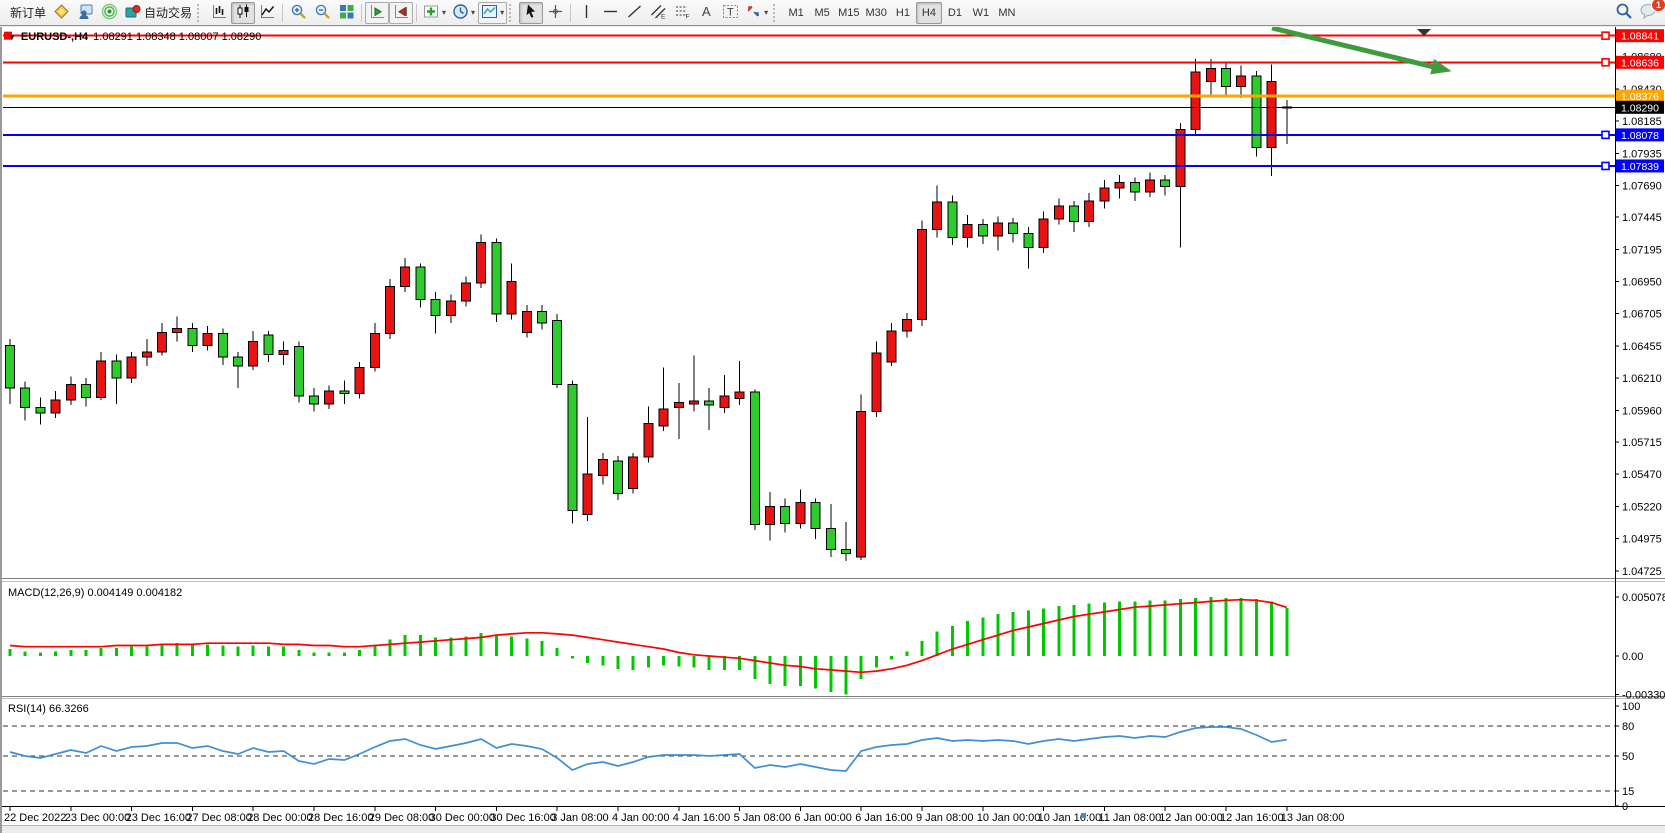  What do you see at coordinates (279, 818) in the screenshot?
I see `svg-text: 28 Dec 00:00` at bounding box center [279, 818].